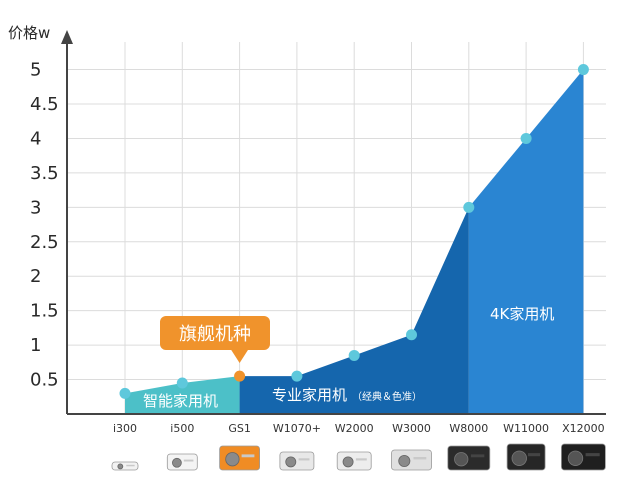 This screenshot has width=640, height=486. I want to click on category-label: W1070+, so click(297, 428).